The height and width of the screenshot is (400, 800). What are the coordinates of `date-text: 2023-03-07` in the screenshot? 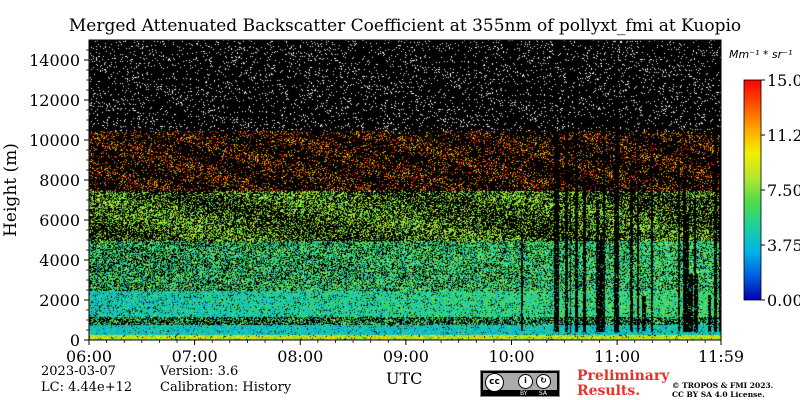 It's located at (78, 371).